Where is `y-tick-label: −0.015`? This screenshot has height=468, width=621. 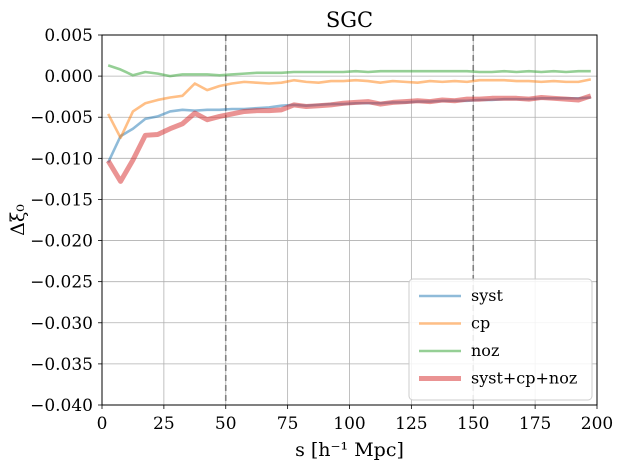
y-tick-label: −0.015 is located at coordinates (61, 200).